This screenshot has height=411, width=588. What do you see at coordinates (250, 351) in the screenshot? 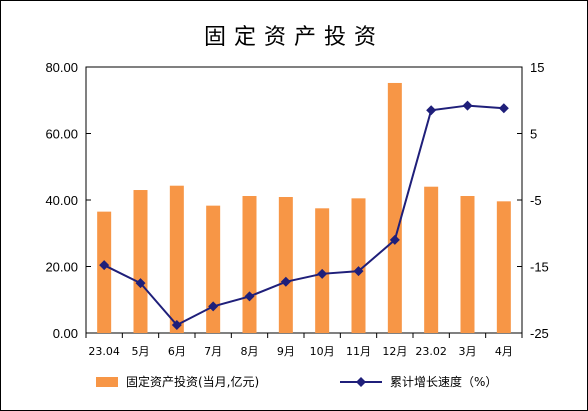
I see `x-label-4: 8月` at bounding box center [250, 351].